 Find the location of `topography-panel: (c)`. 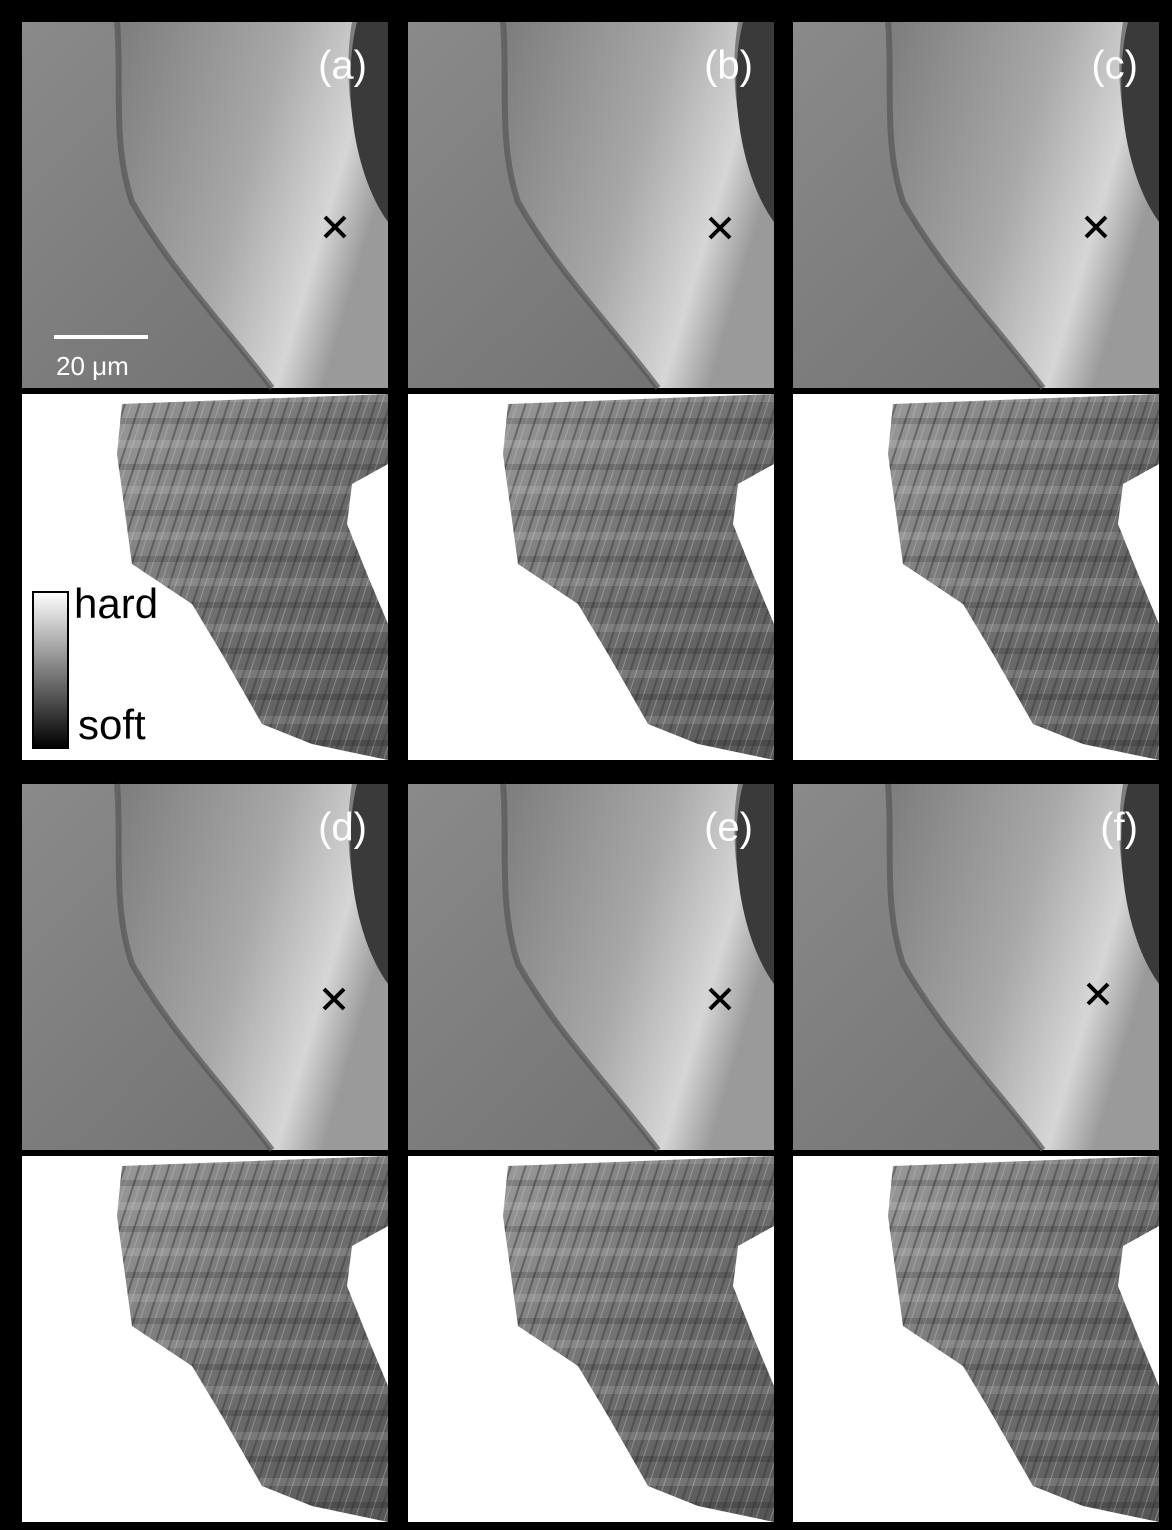

topography-panel: (c) is located at coordinates (976, 205).